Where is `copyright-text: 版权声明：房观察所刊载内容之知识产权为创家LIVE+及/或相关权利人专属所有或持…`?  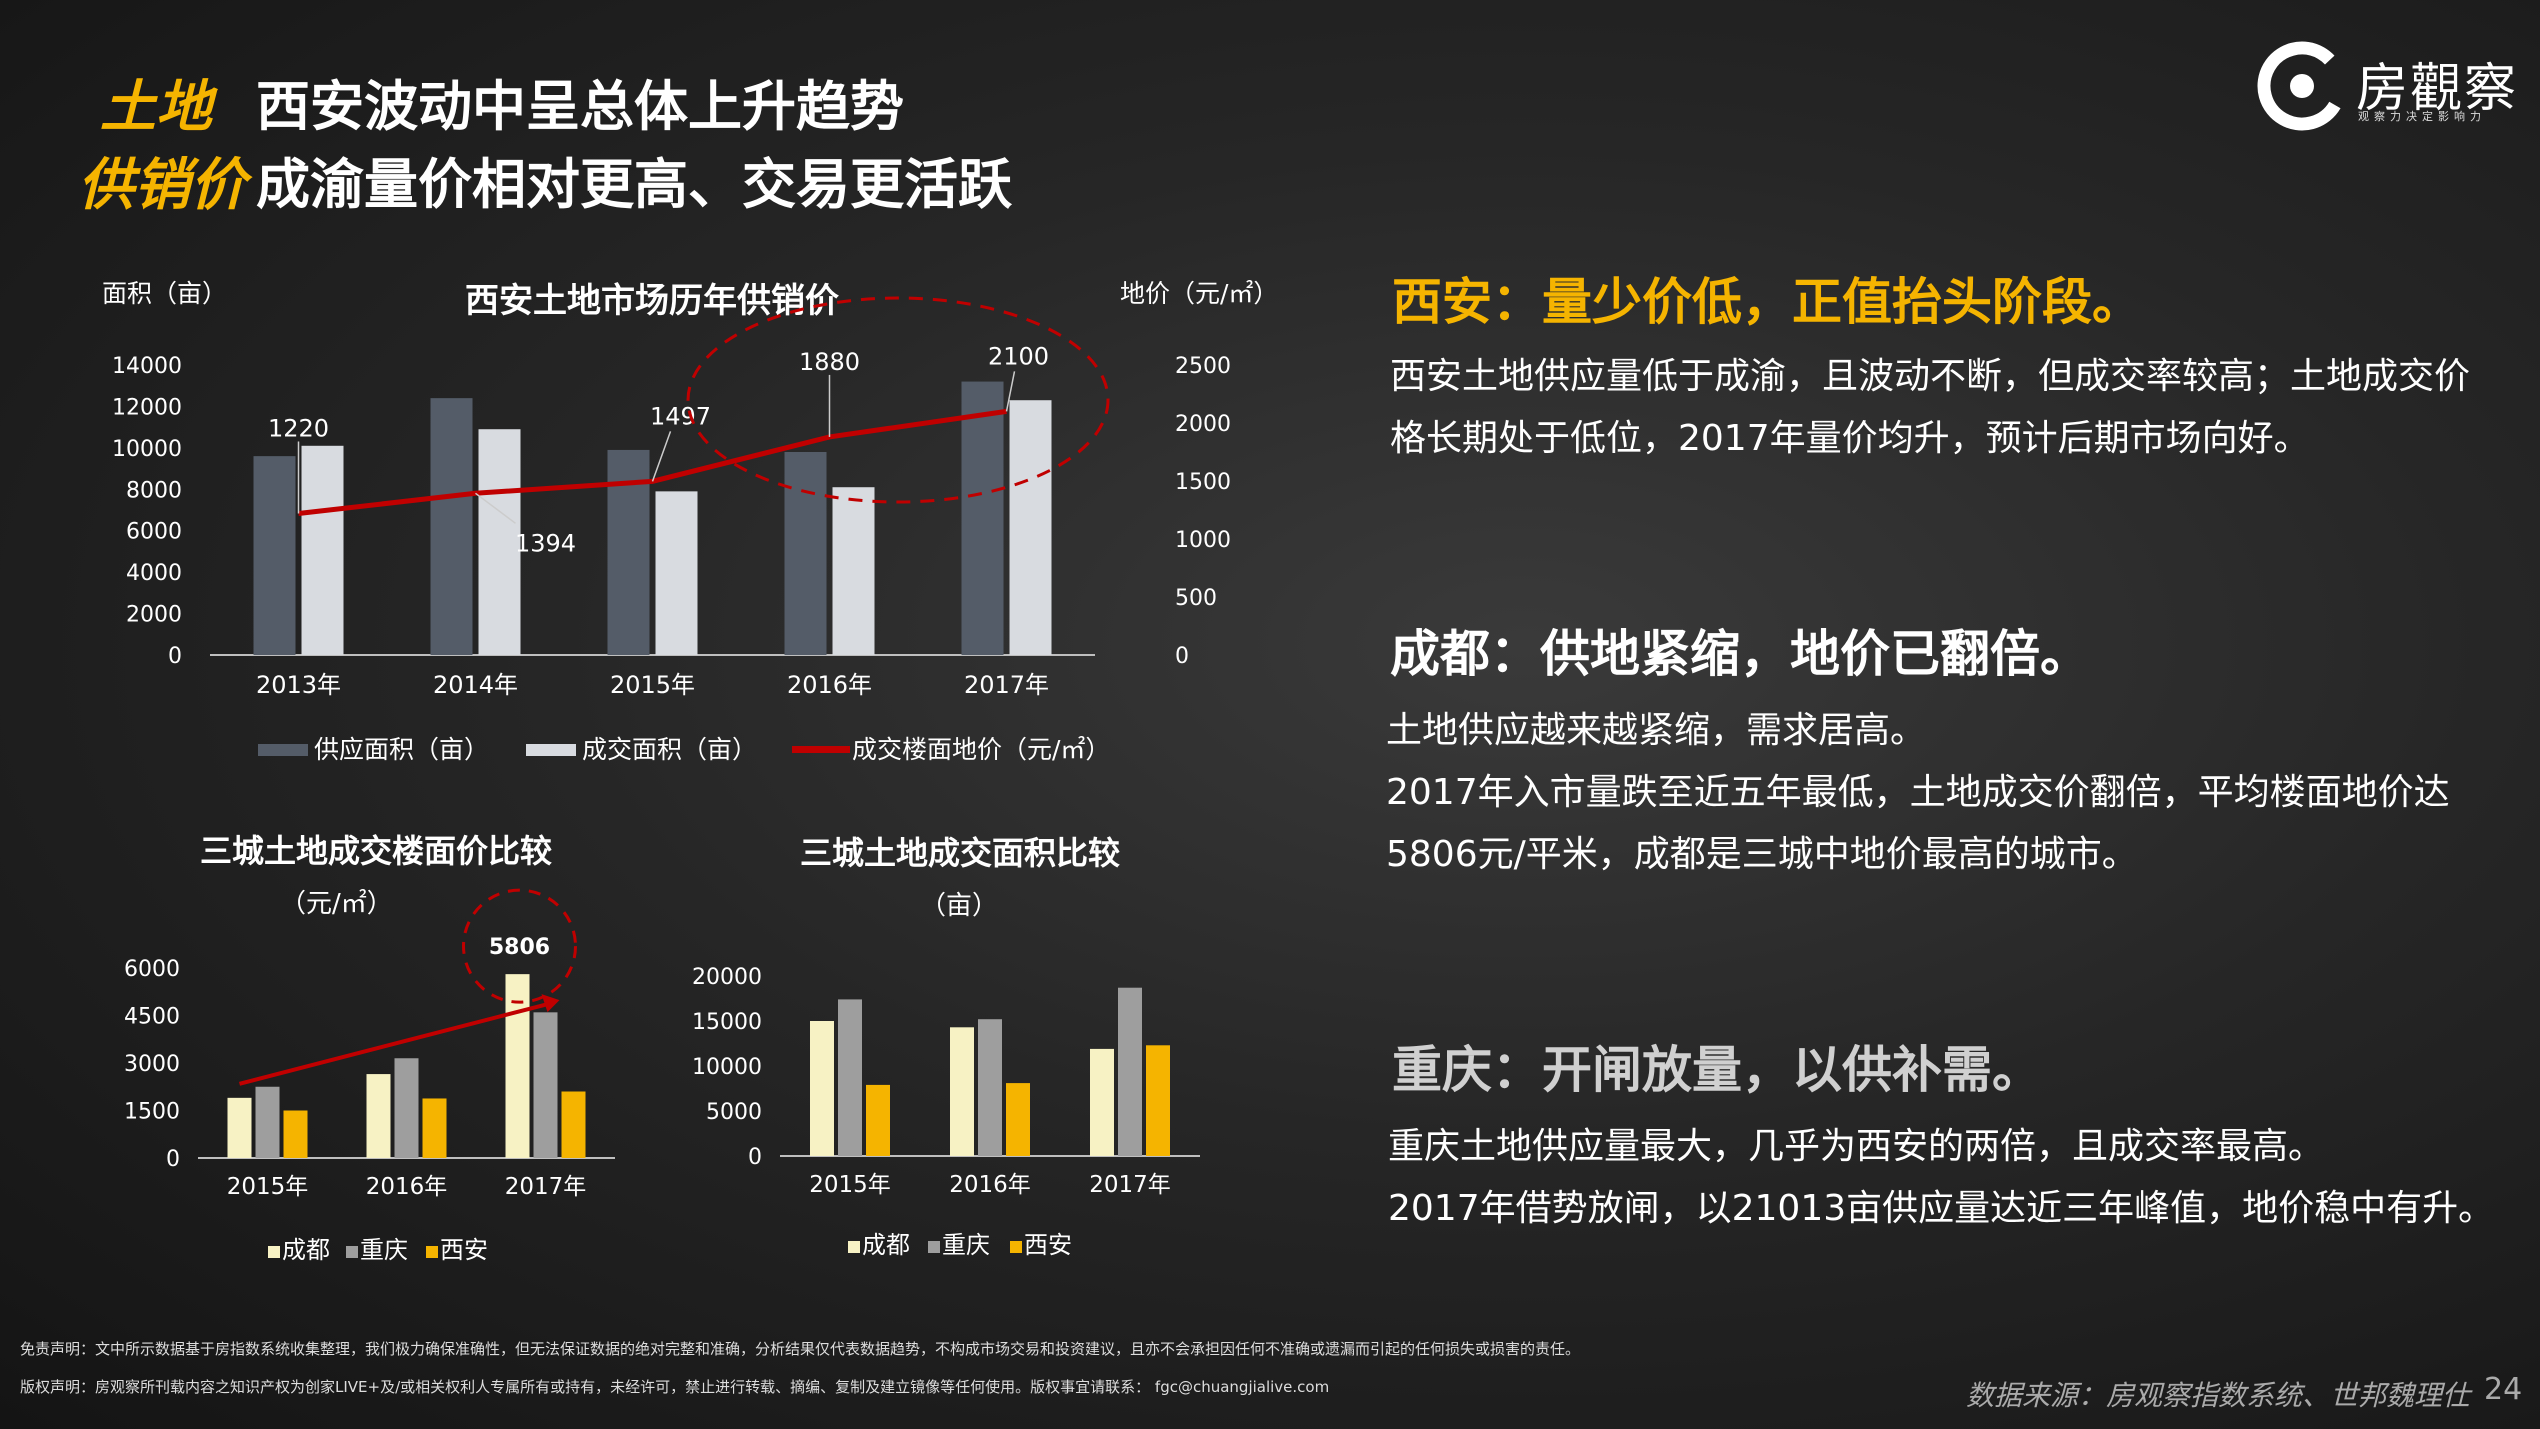 copyright-text: 版权声明：房观察所刊载内容之知识产权为创家LIVE+及/或相关权利人专属所有或持… is located at coordinates (675, 1387).